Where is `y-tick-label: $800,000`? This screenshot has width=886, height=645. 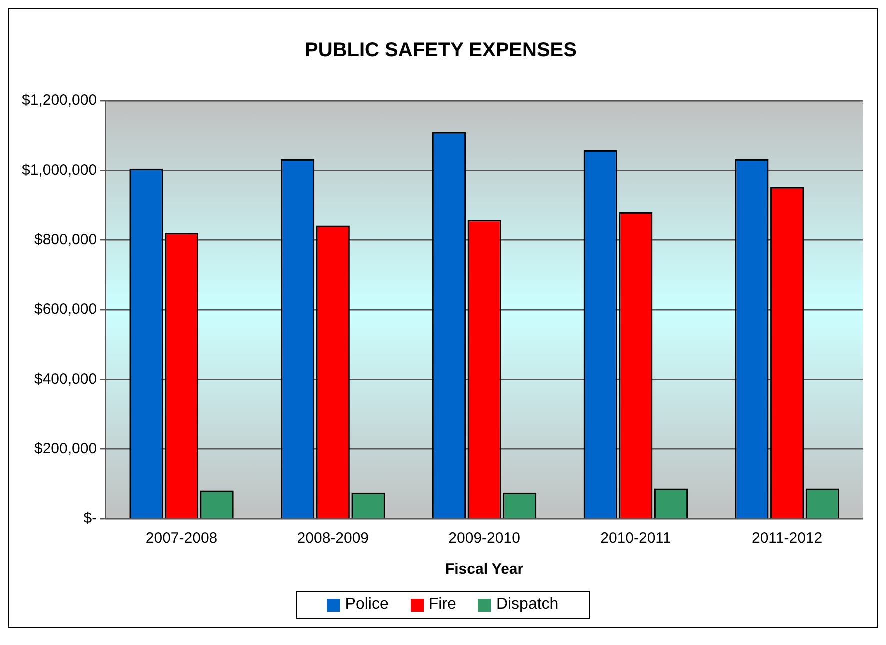 y-tick-label: $800,000 is located at coordinates (66, 239).